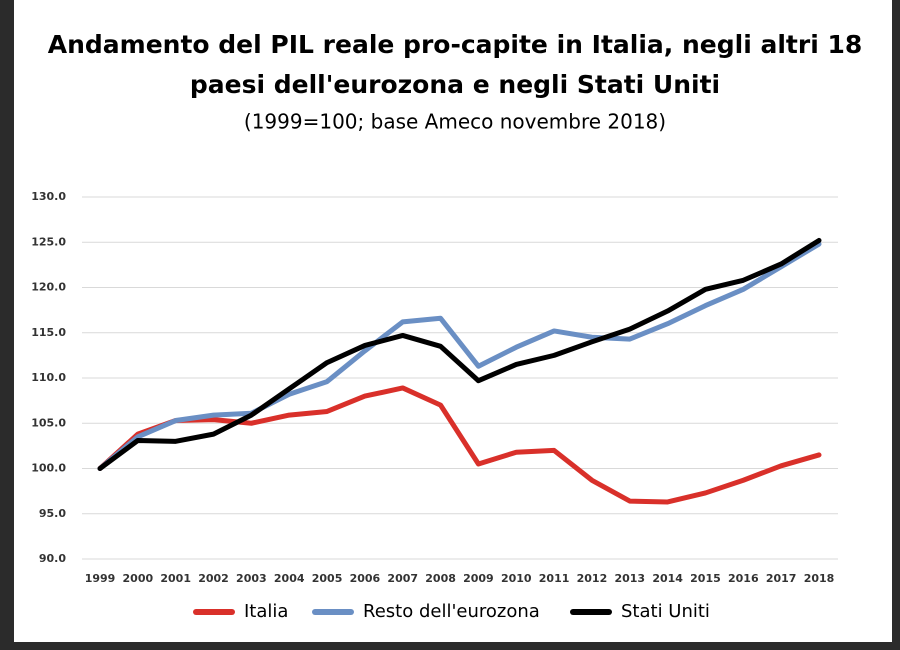  Describe the element at coordinates (705, 578) in the screenshot. I see `x-tick-label: 2015` at that location.